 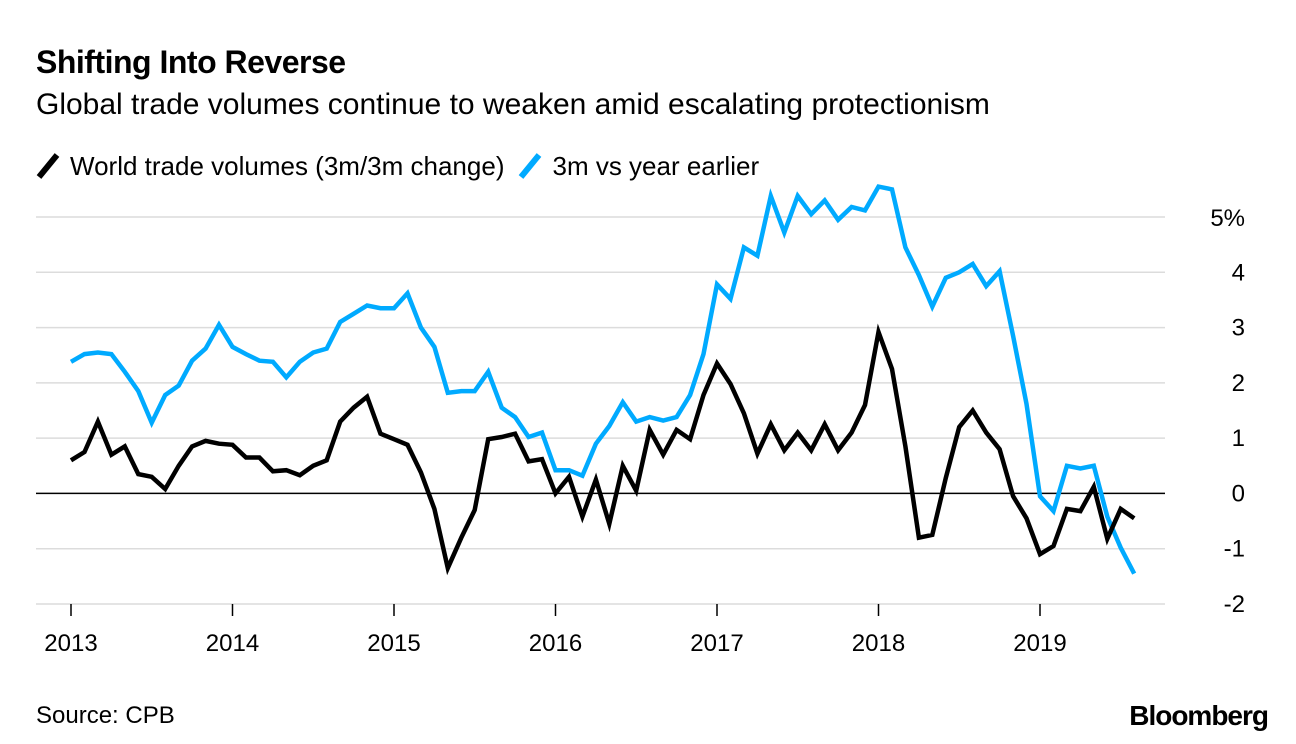 What do you see at coordinates (70, 643) in the screenshot?
I see `x-tick-label: 2013` at bounding box center [70, 643].